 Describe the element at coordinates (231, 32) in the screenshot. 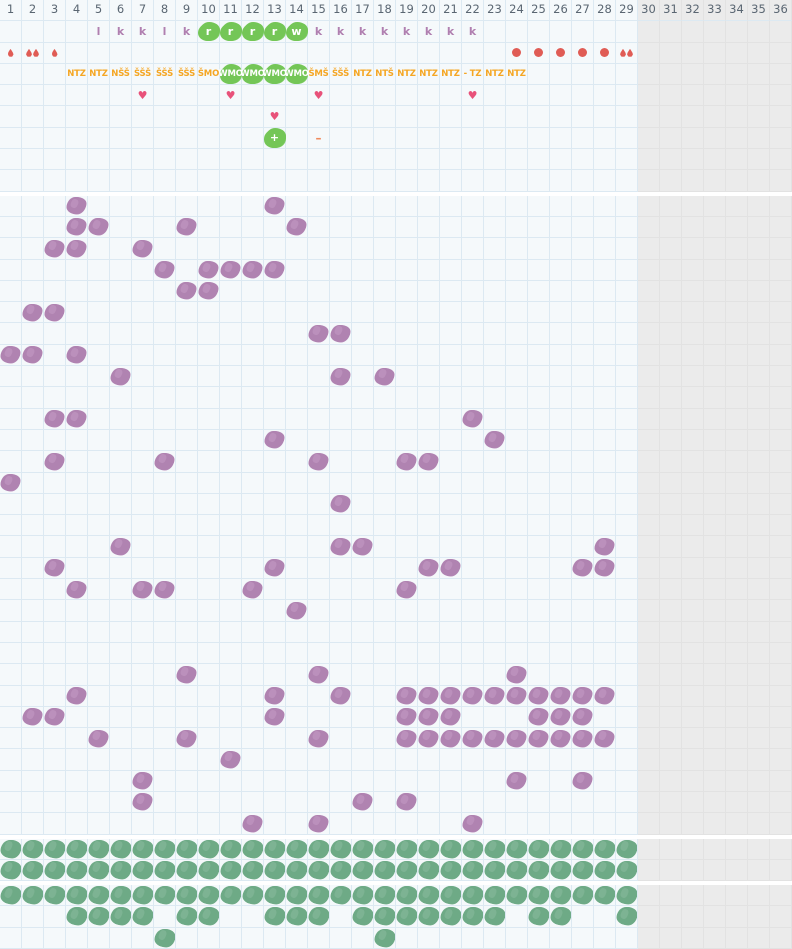

I see `letter-row-cell: r` at that location.